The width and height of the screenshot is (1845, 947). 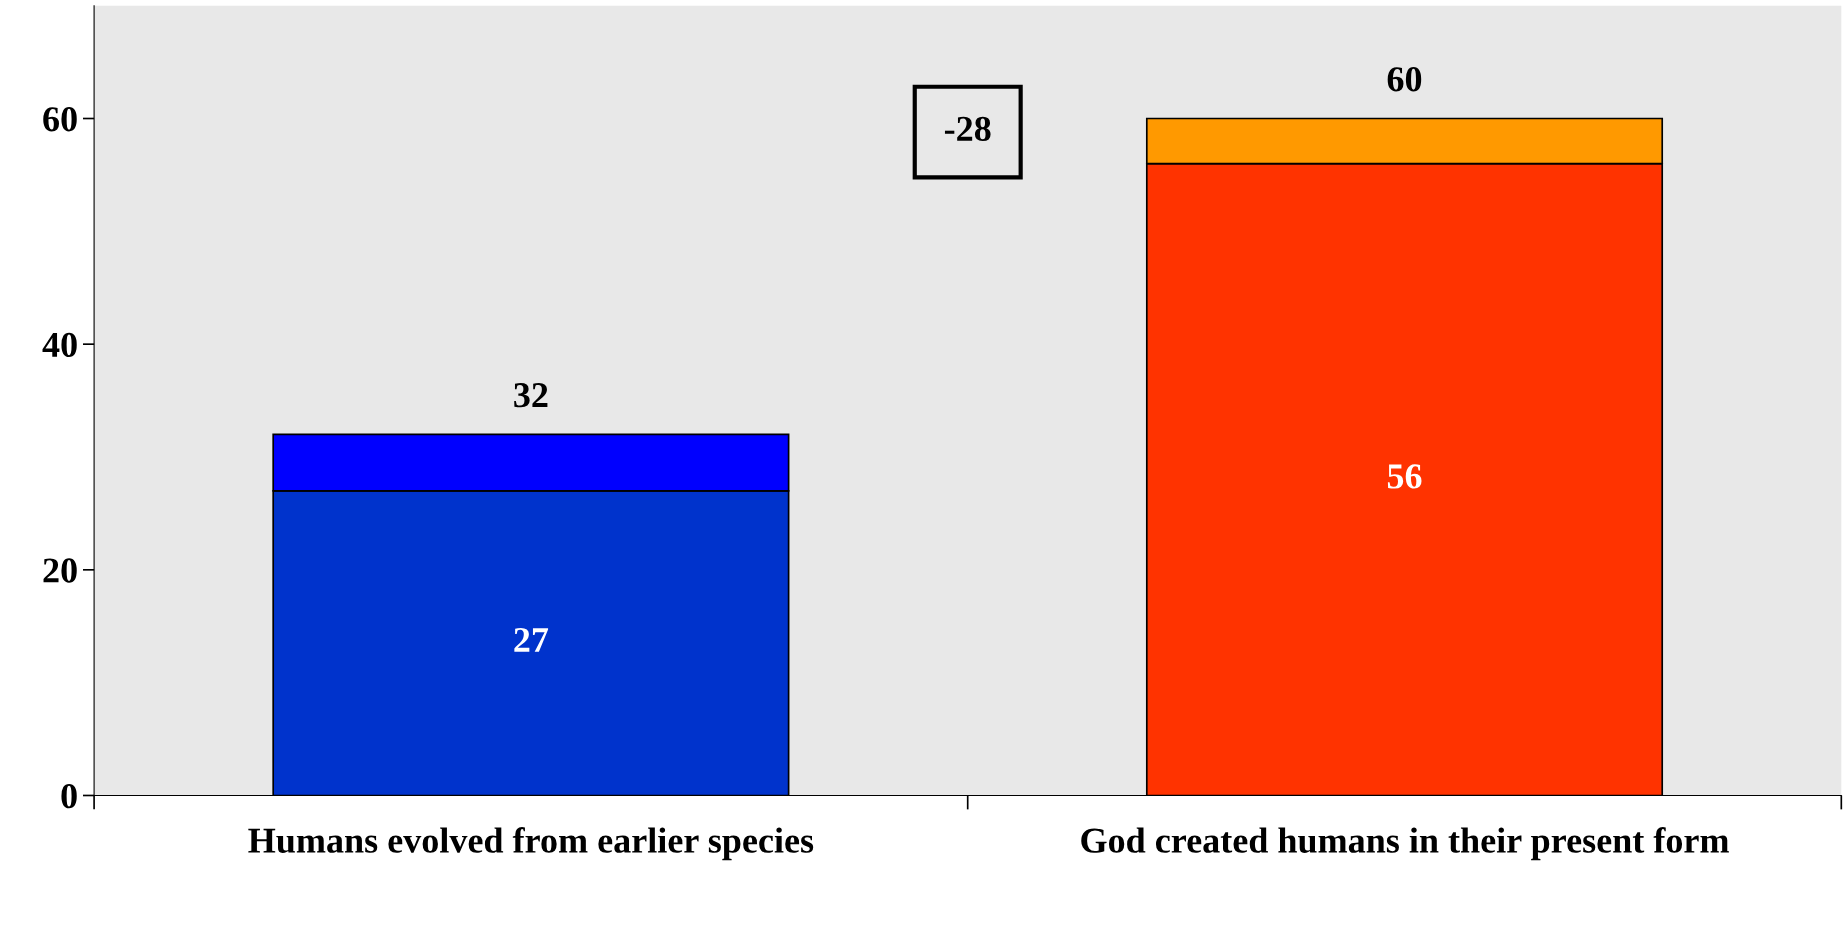 What do you see at coordinates (60, 119) in the screenshot?
I see `y-tick-label: 60` at bounding box center [60, 119].